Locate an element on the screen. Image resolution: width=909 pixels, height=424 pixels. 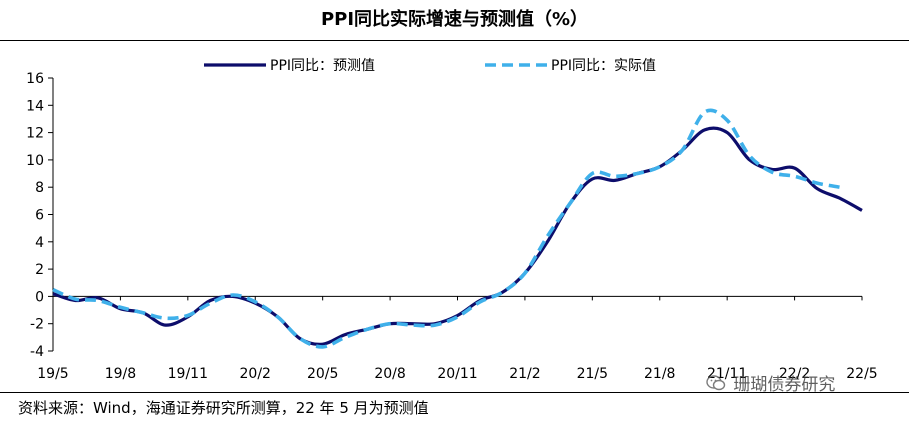
y-tick-label: 16 is located at coordinates (35, 79).